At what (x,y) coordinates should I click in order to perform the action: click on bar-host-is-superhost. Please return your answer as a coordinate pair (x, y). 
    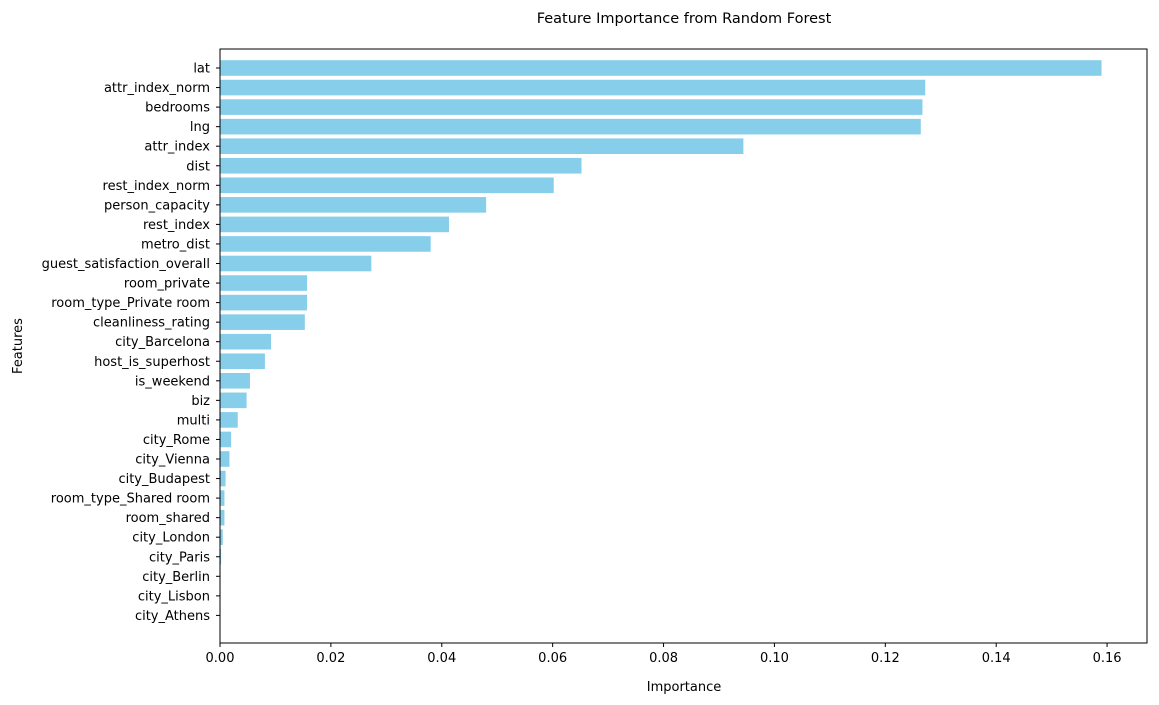
    Looking at the image, I should click on (242, 361).